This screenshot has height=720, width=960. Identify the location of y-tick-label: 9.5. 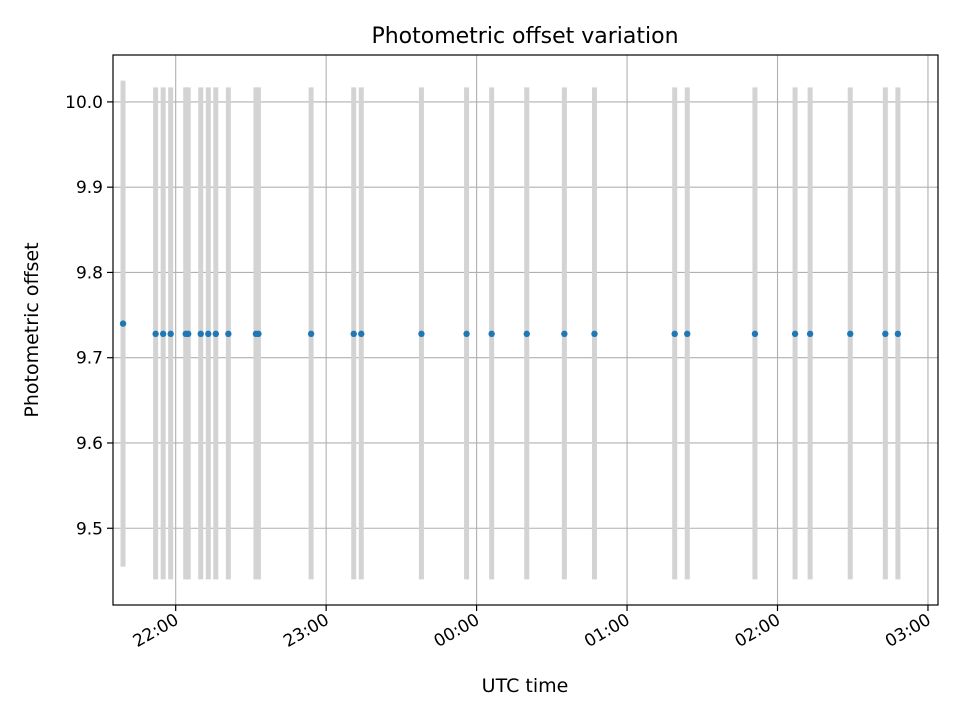
(89, 529).